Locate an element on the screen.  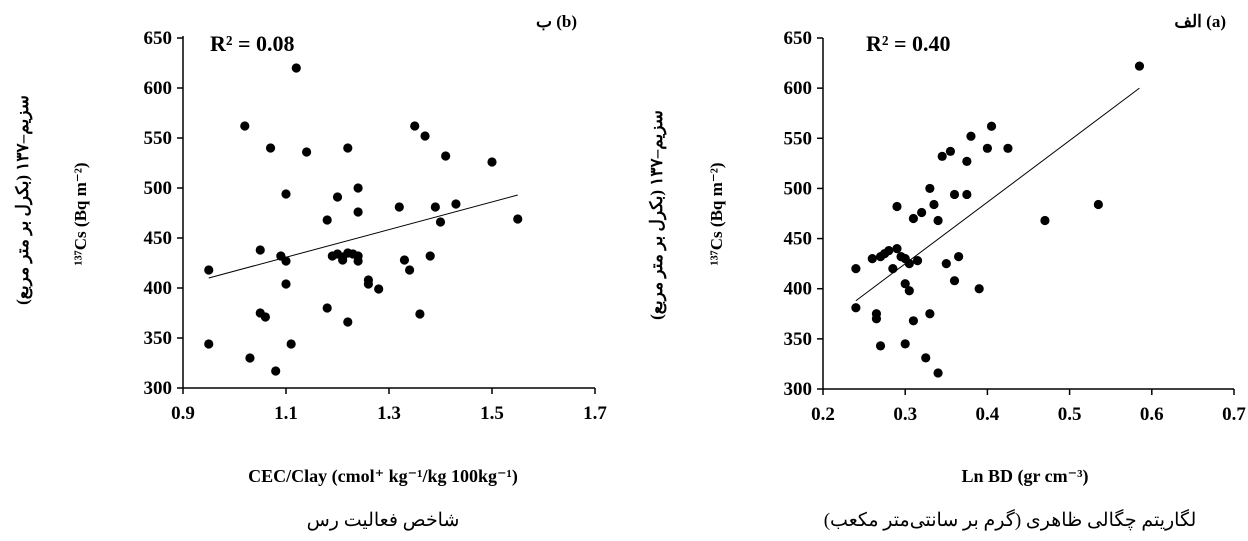
r-squared-label: R² = 0.08 is located at coordinates (252, 43).